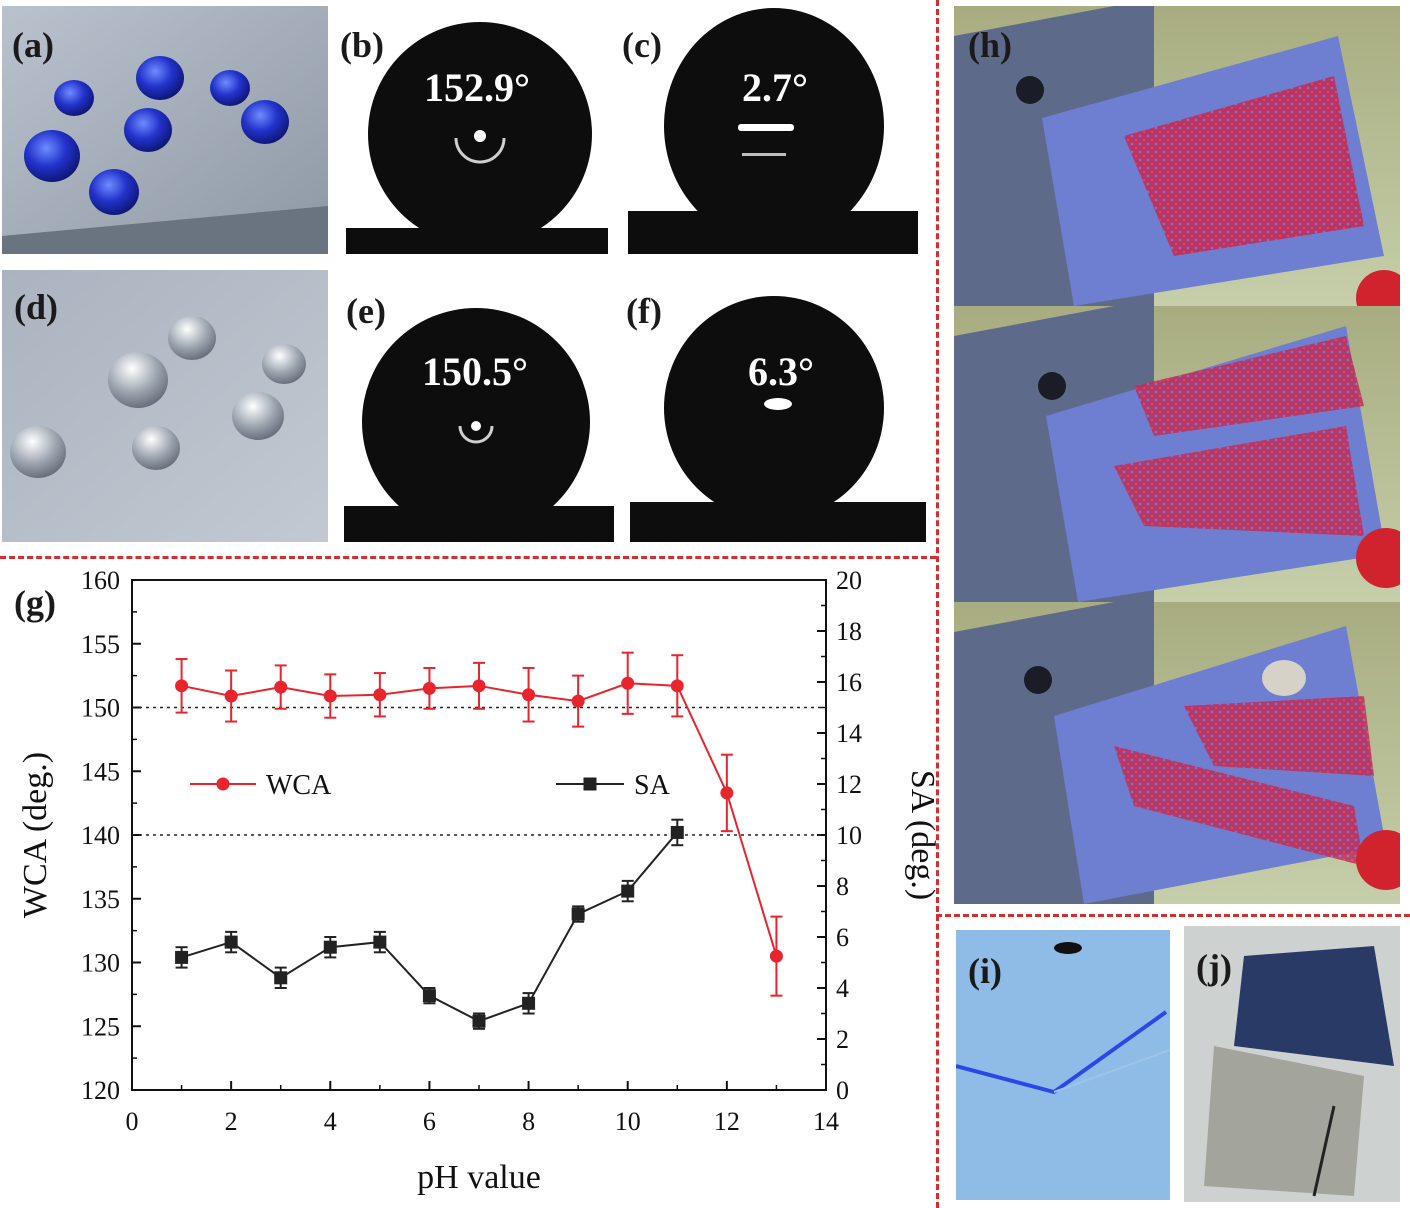  What do you see at coordinates (35, 835) in the screenshot?
I see `y-left-axis-label: WCA (deg.)` at bounding box center [35, 835].